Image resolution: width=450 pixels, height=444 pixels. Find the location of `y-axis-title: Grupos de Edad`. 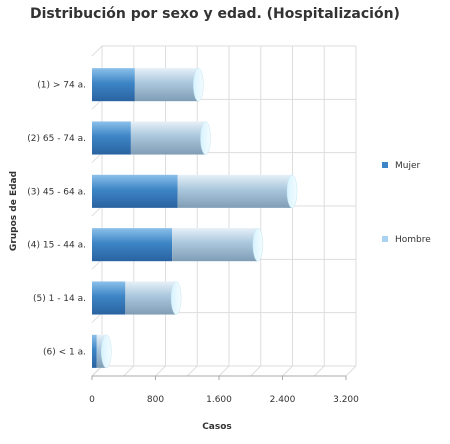

y-axis-title: Grupos de Edad is located at coordinates (14, 211).